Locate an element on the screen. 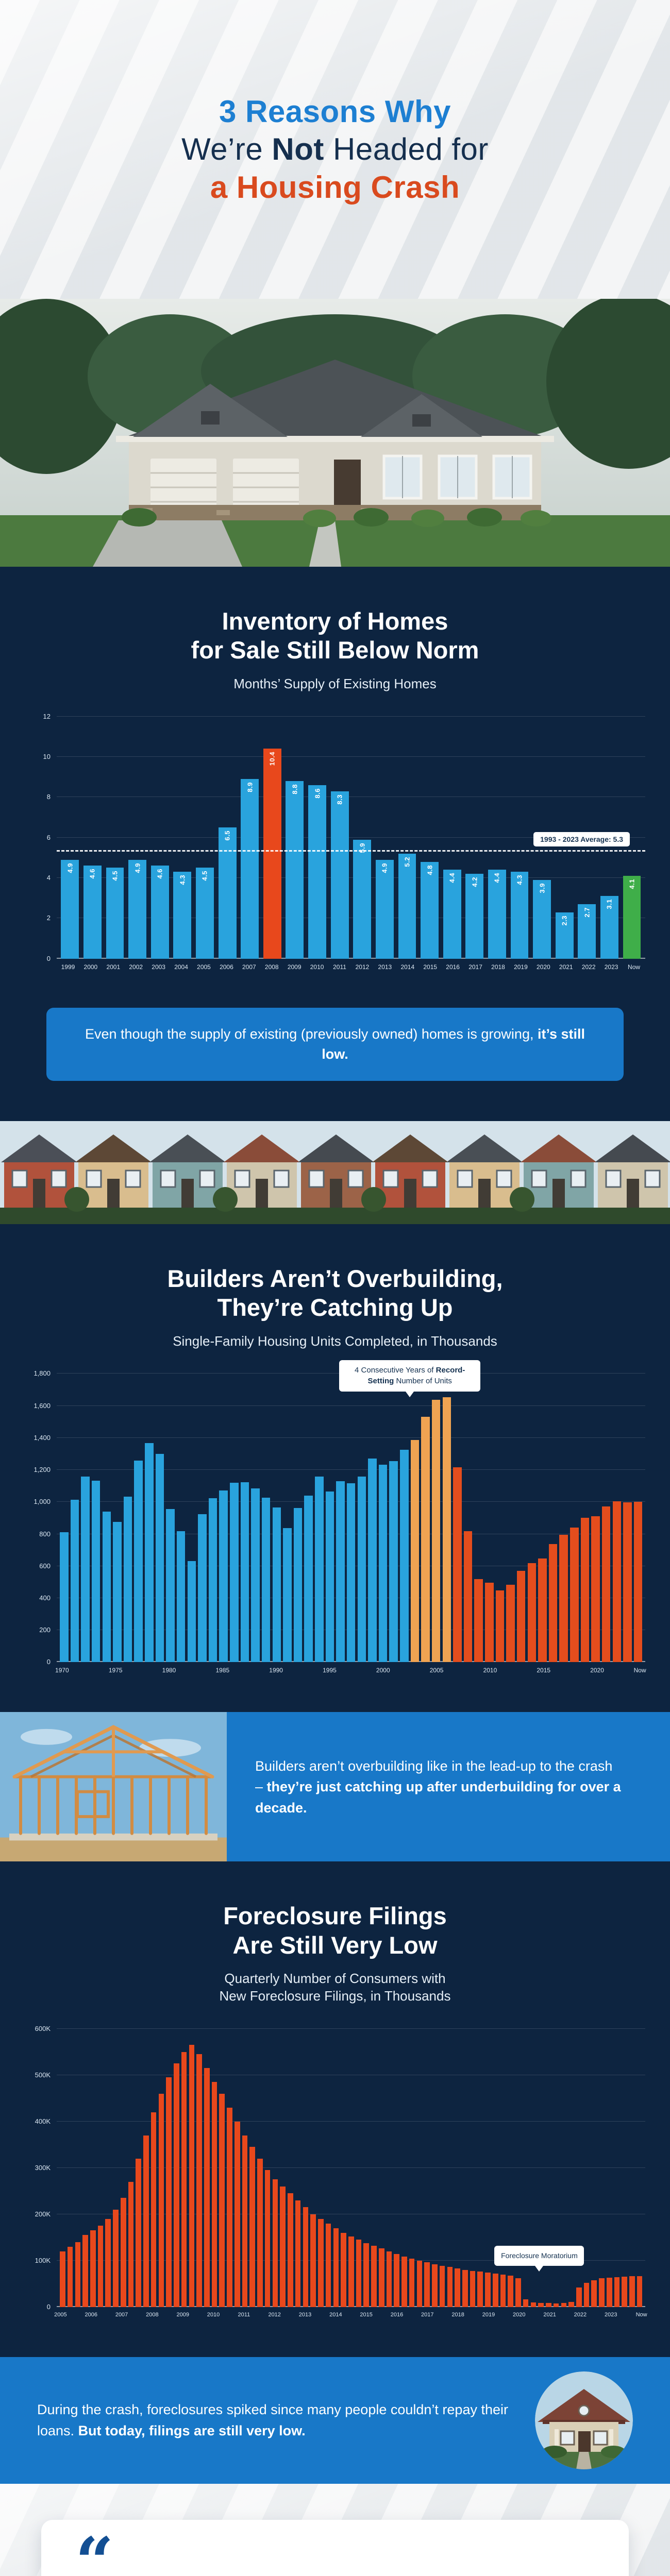 This screenshot has width=670, height=2576. row-houses-image is located at coordinates (335, 1172).